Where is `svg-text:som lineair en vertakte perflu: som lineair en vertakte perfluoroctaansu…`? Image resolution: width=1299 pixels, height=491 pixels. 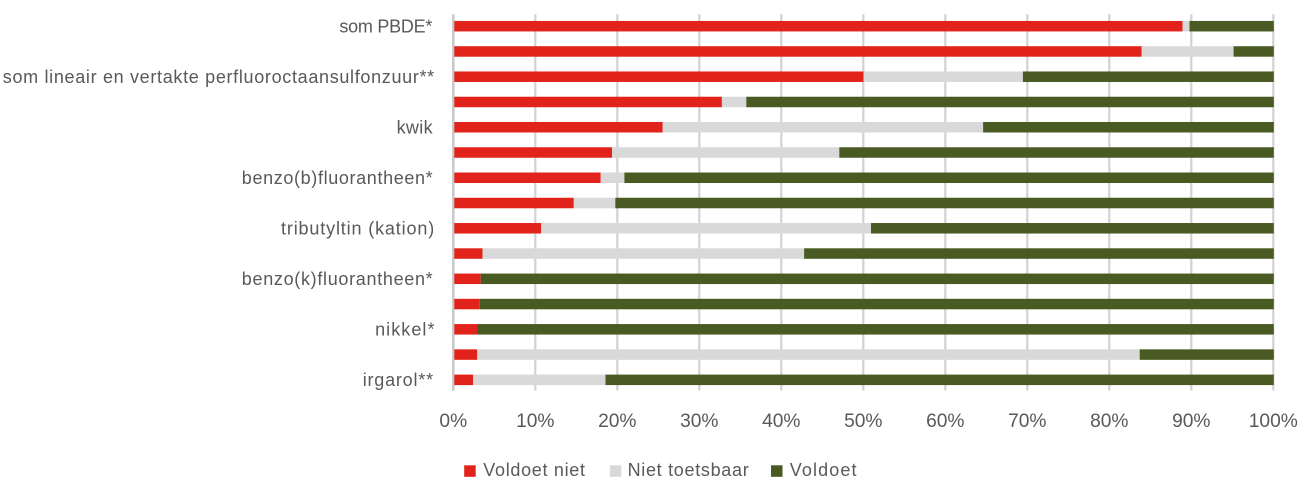
svg-text:som lineair en vertakte perflu: som lineair en vertakte perfluoroctaansu… is located at coordinates (218, 77).